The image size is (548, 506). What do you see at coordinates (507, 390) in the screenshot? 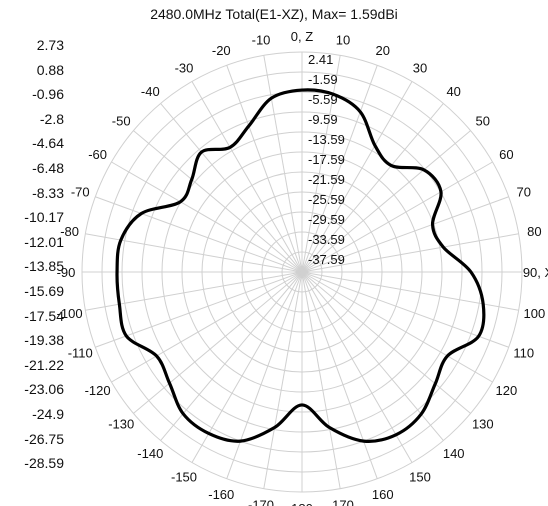
I see `angle-label: 120` at bounding box center [507, 390].